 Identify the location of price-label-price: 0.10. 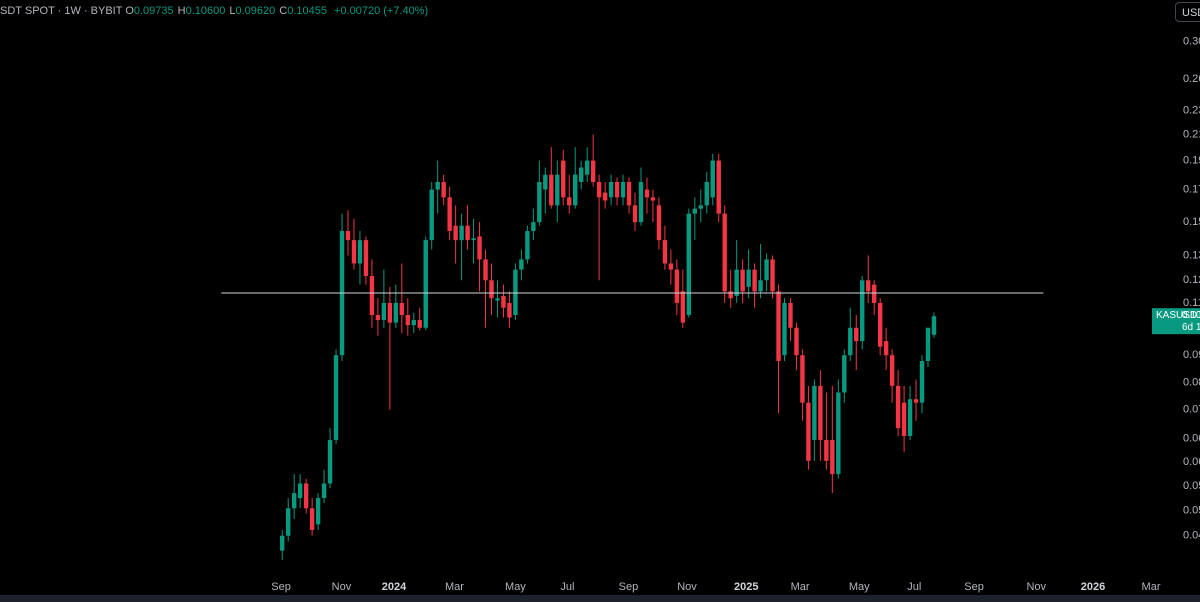
(1191, 315).